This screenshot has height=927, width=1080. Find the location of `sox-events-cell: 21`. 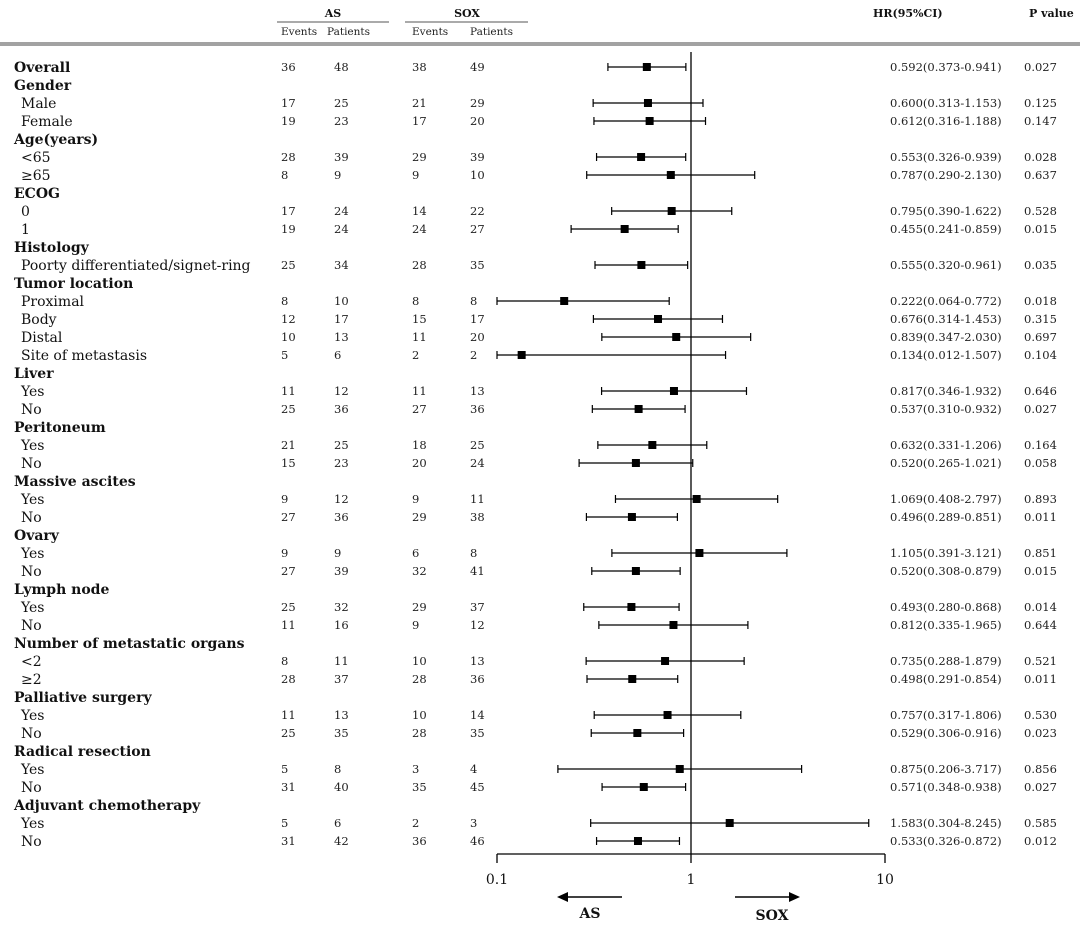

sox-events-cell: 21 is located at coordinates (419, 103).